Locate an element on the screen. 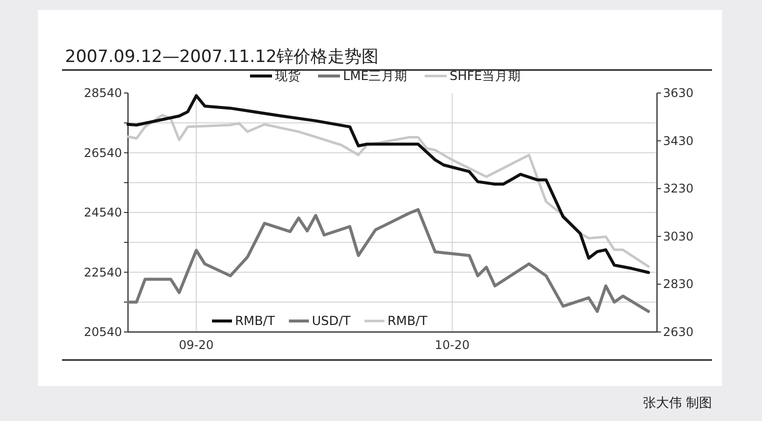 The height and width of the screenshot is (421, 762). legend-label: 现货 is located at coordinates (288, 75).